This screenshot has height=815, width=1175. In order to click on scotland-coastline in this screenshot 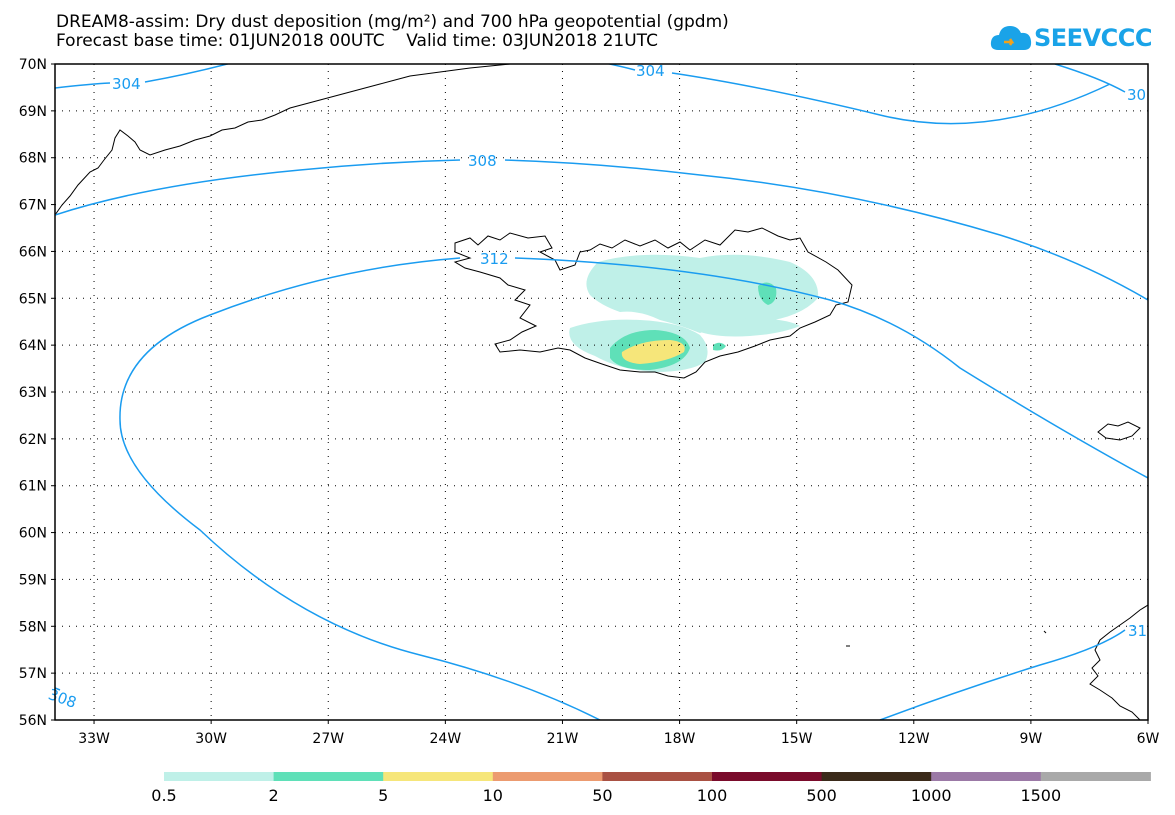, I will do `click(1118, 662)`.